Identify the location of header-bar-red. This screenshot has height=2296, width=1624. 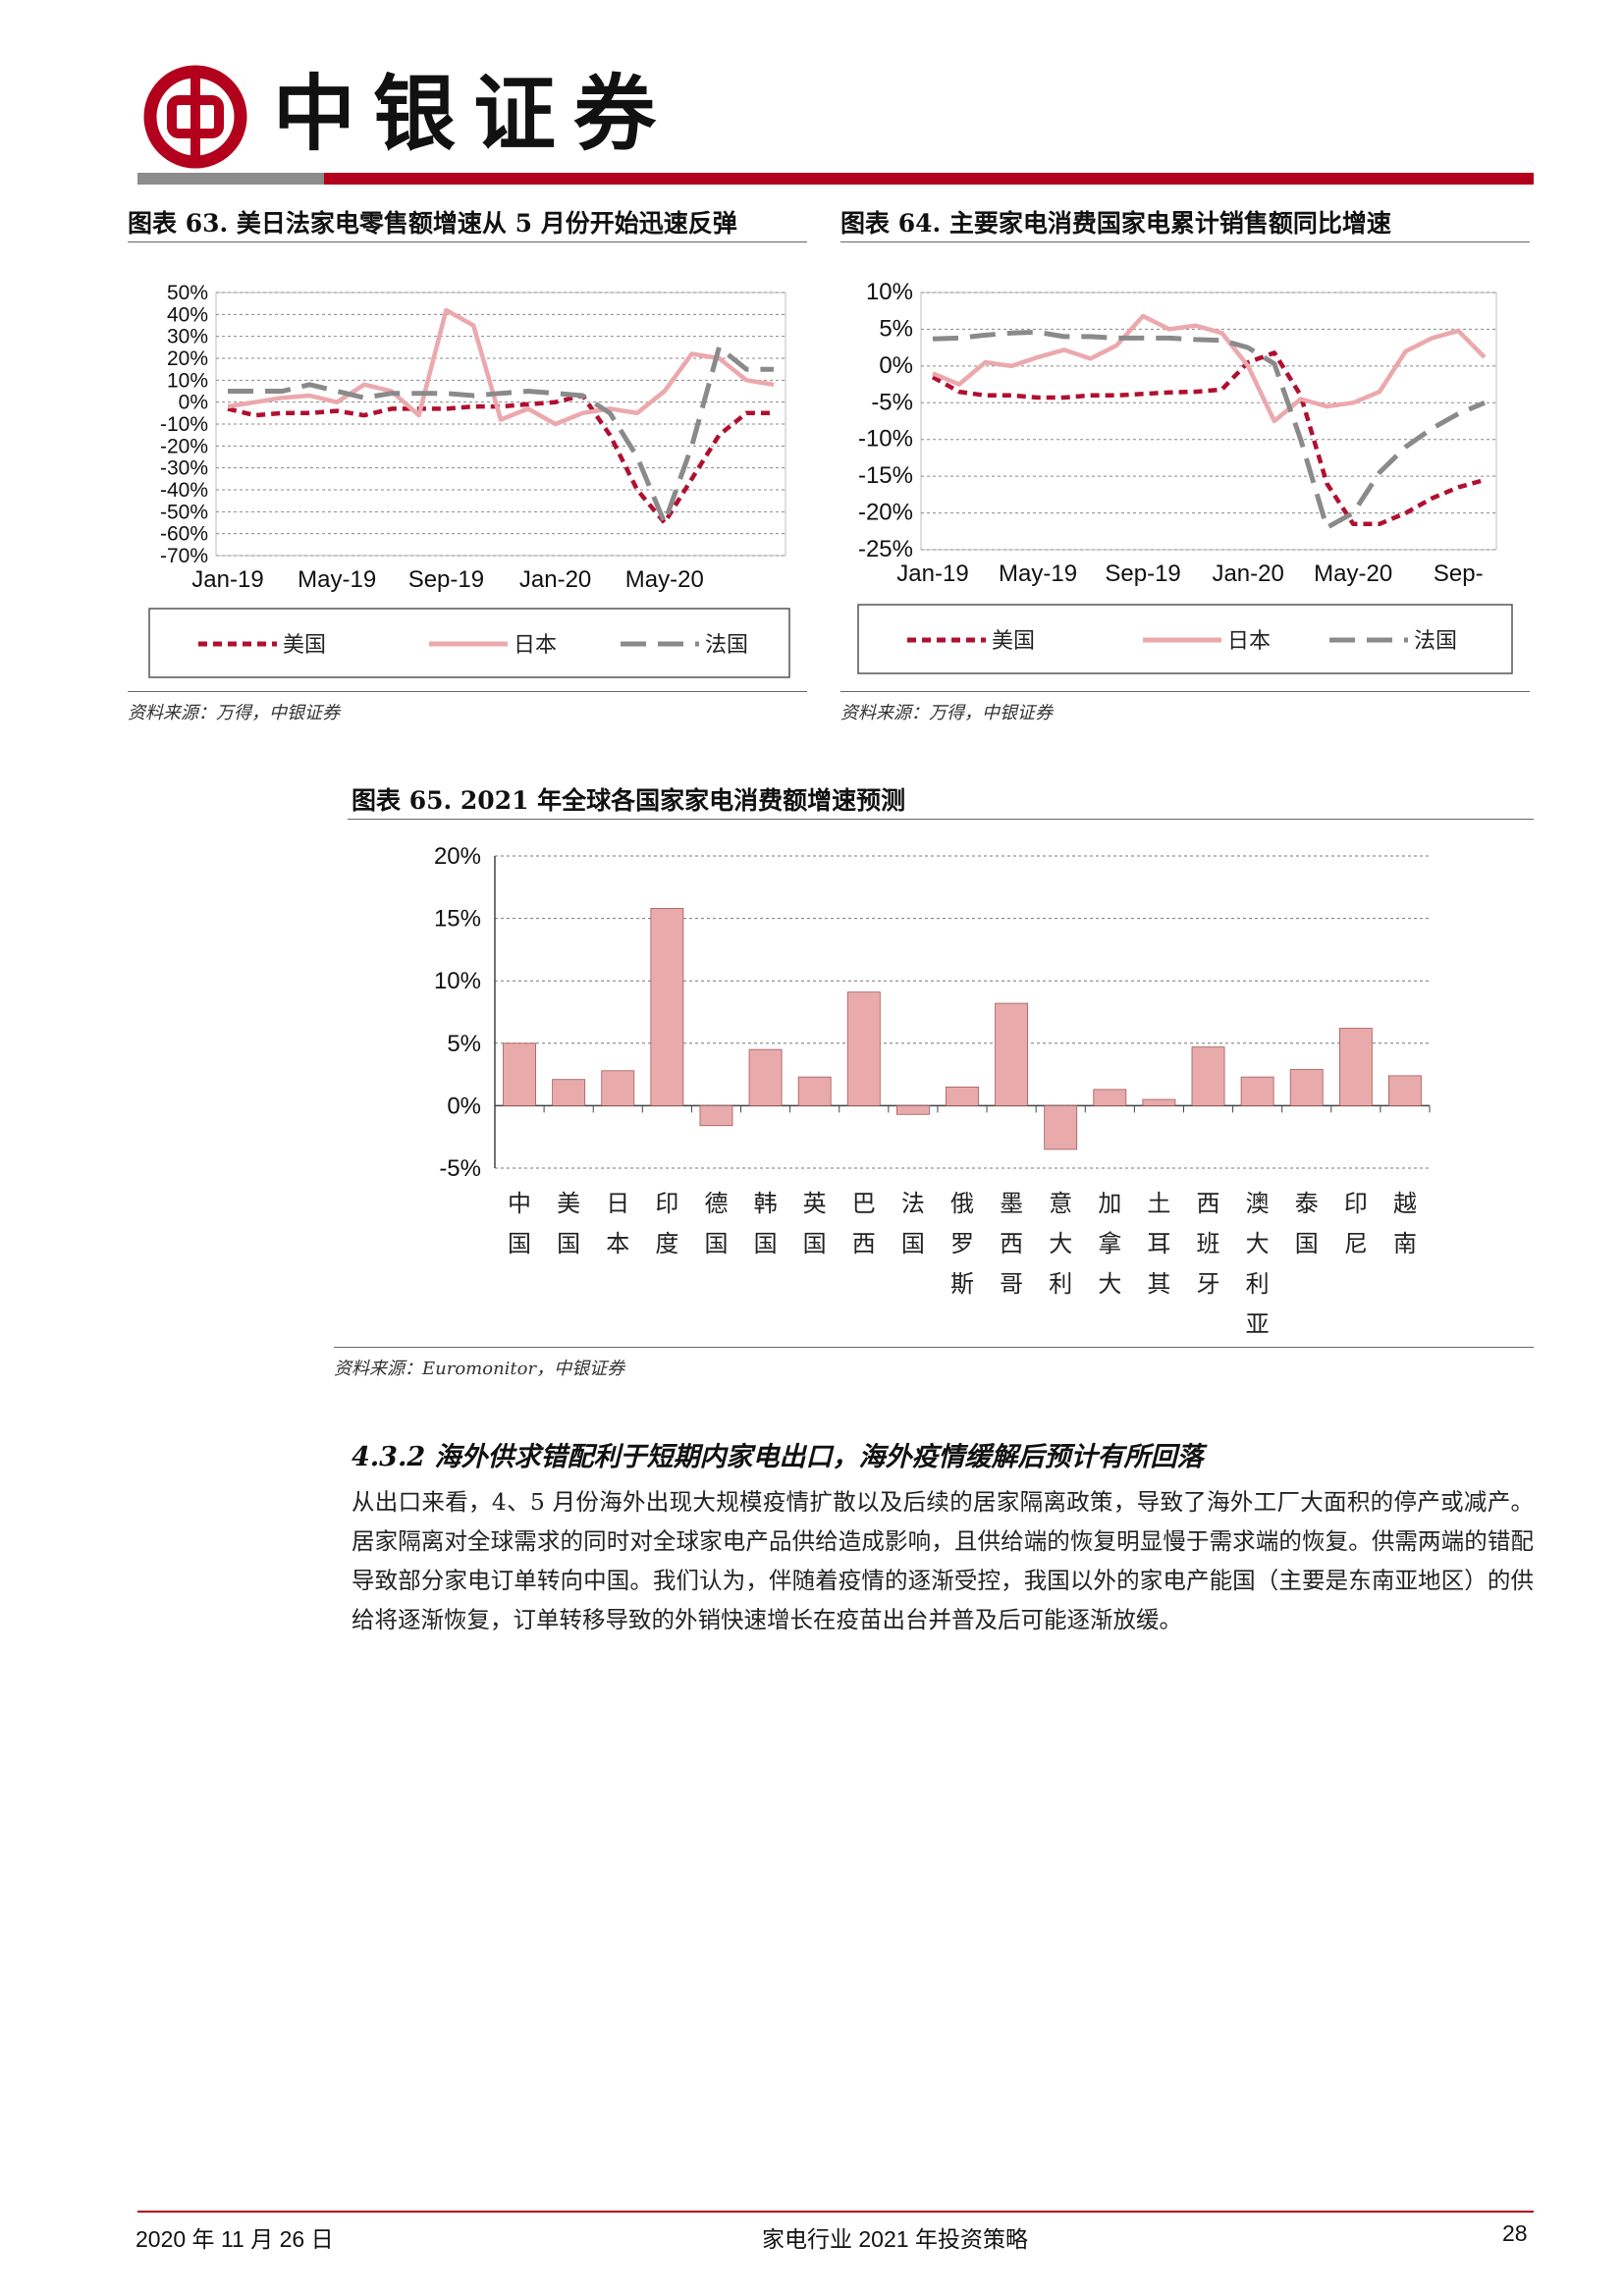
(929, 179).